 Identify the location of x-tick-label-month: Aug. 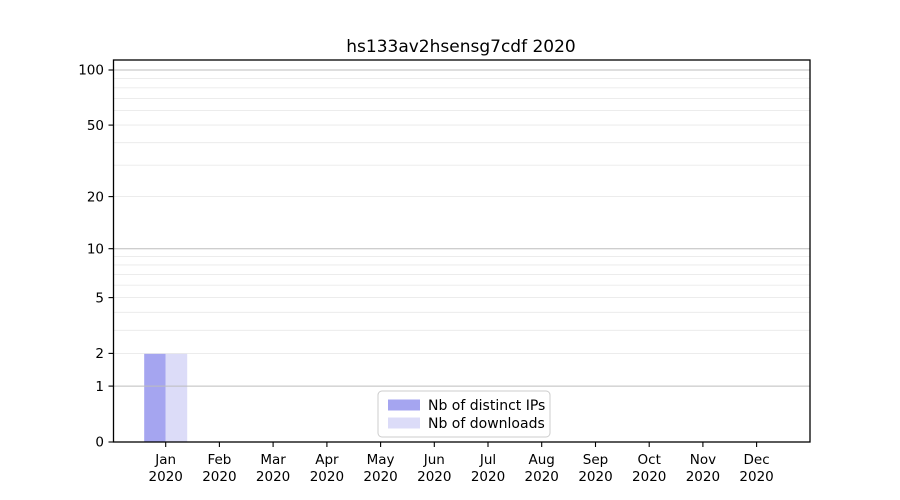
(542, 460).